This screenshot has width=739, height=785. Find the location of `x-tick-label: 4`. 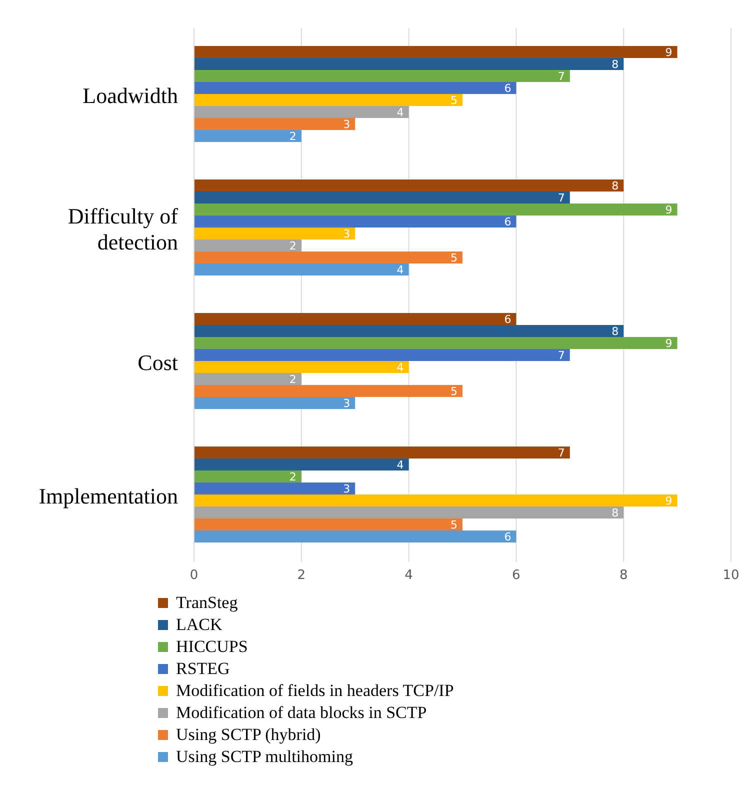

x-tick-label: 4 is located at coordinates (408, 576).